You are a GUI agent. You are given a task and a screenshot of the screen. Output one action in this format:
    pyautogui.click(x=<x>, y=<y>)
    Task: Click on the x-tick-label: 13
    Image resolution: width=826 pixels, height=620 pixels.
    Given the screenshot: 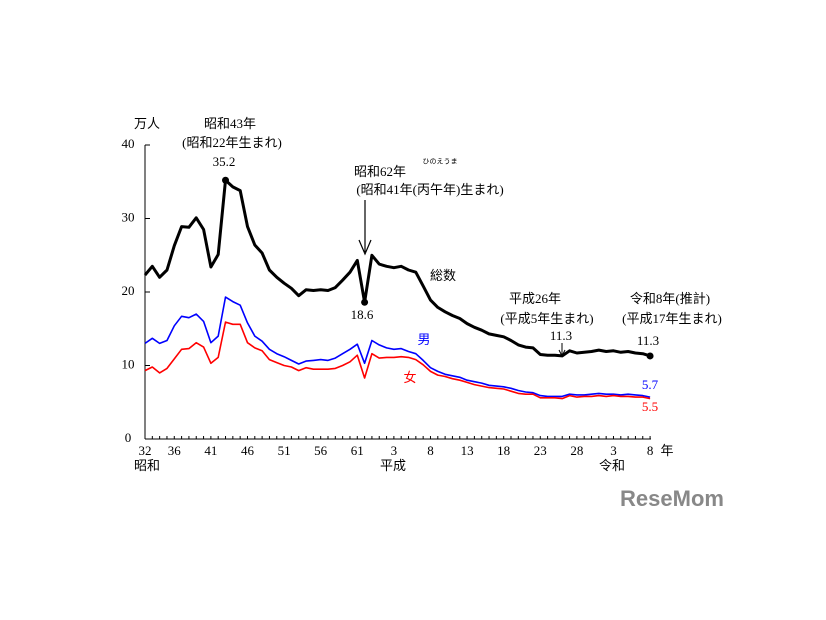 What is the action you would take?
    pyautogui.click(x=467, y=450)
    